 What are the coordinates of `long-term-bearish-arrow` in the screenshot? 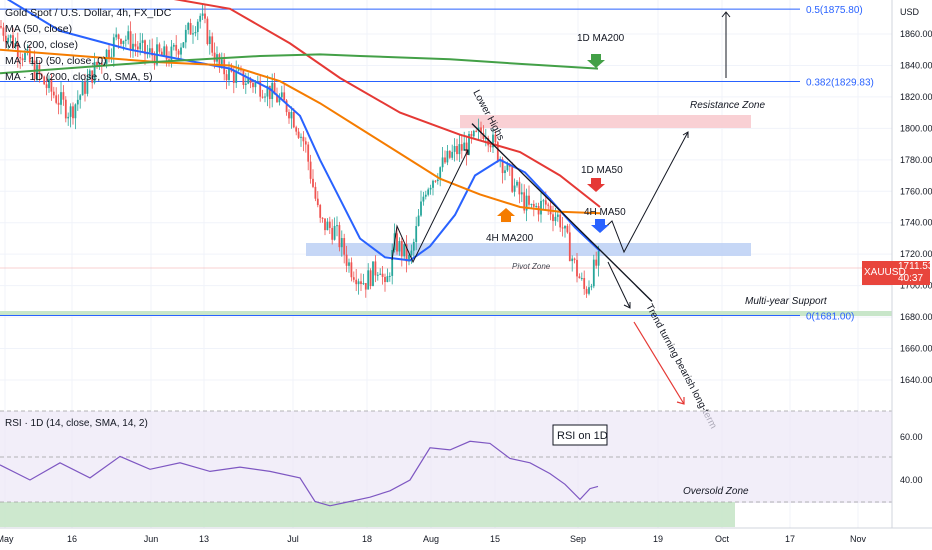 It's located at (659, 363).